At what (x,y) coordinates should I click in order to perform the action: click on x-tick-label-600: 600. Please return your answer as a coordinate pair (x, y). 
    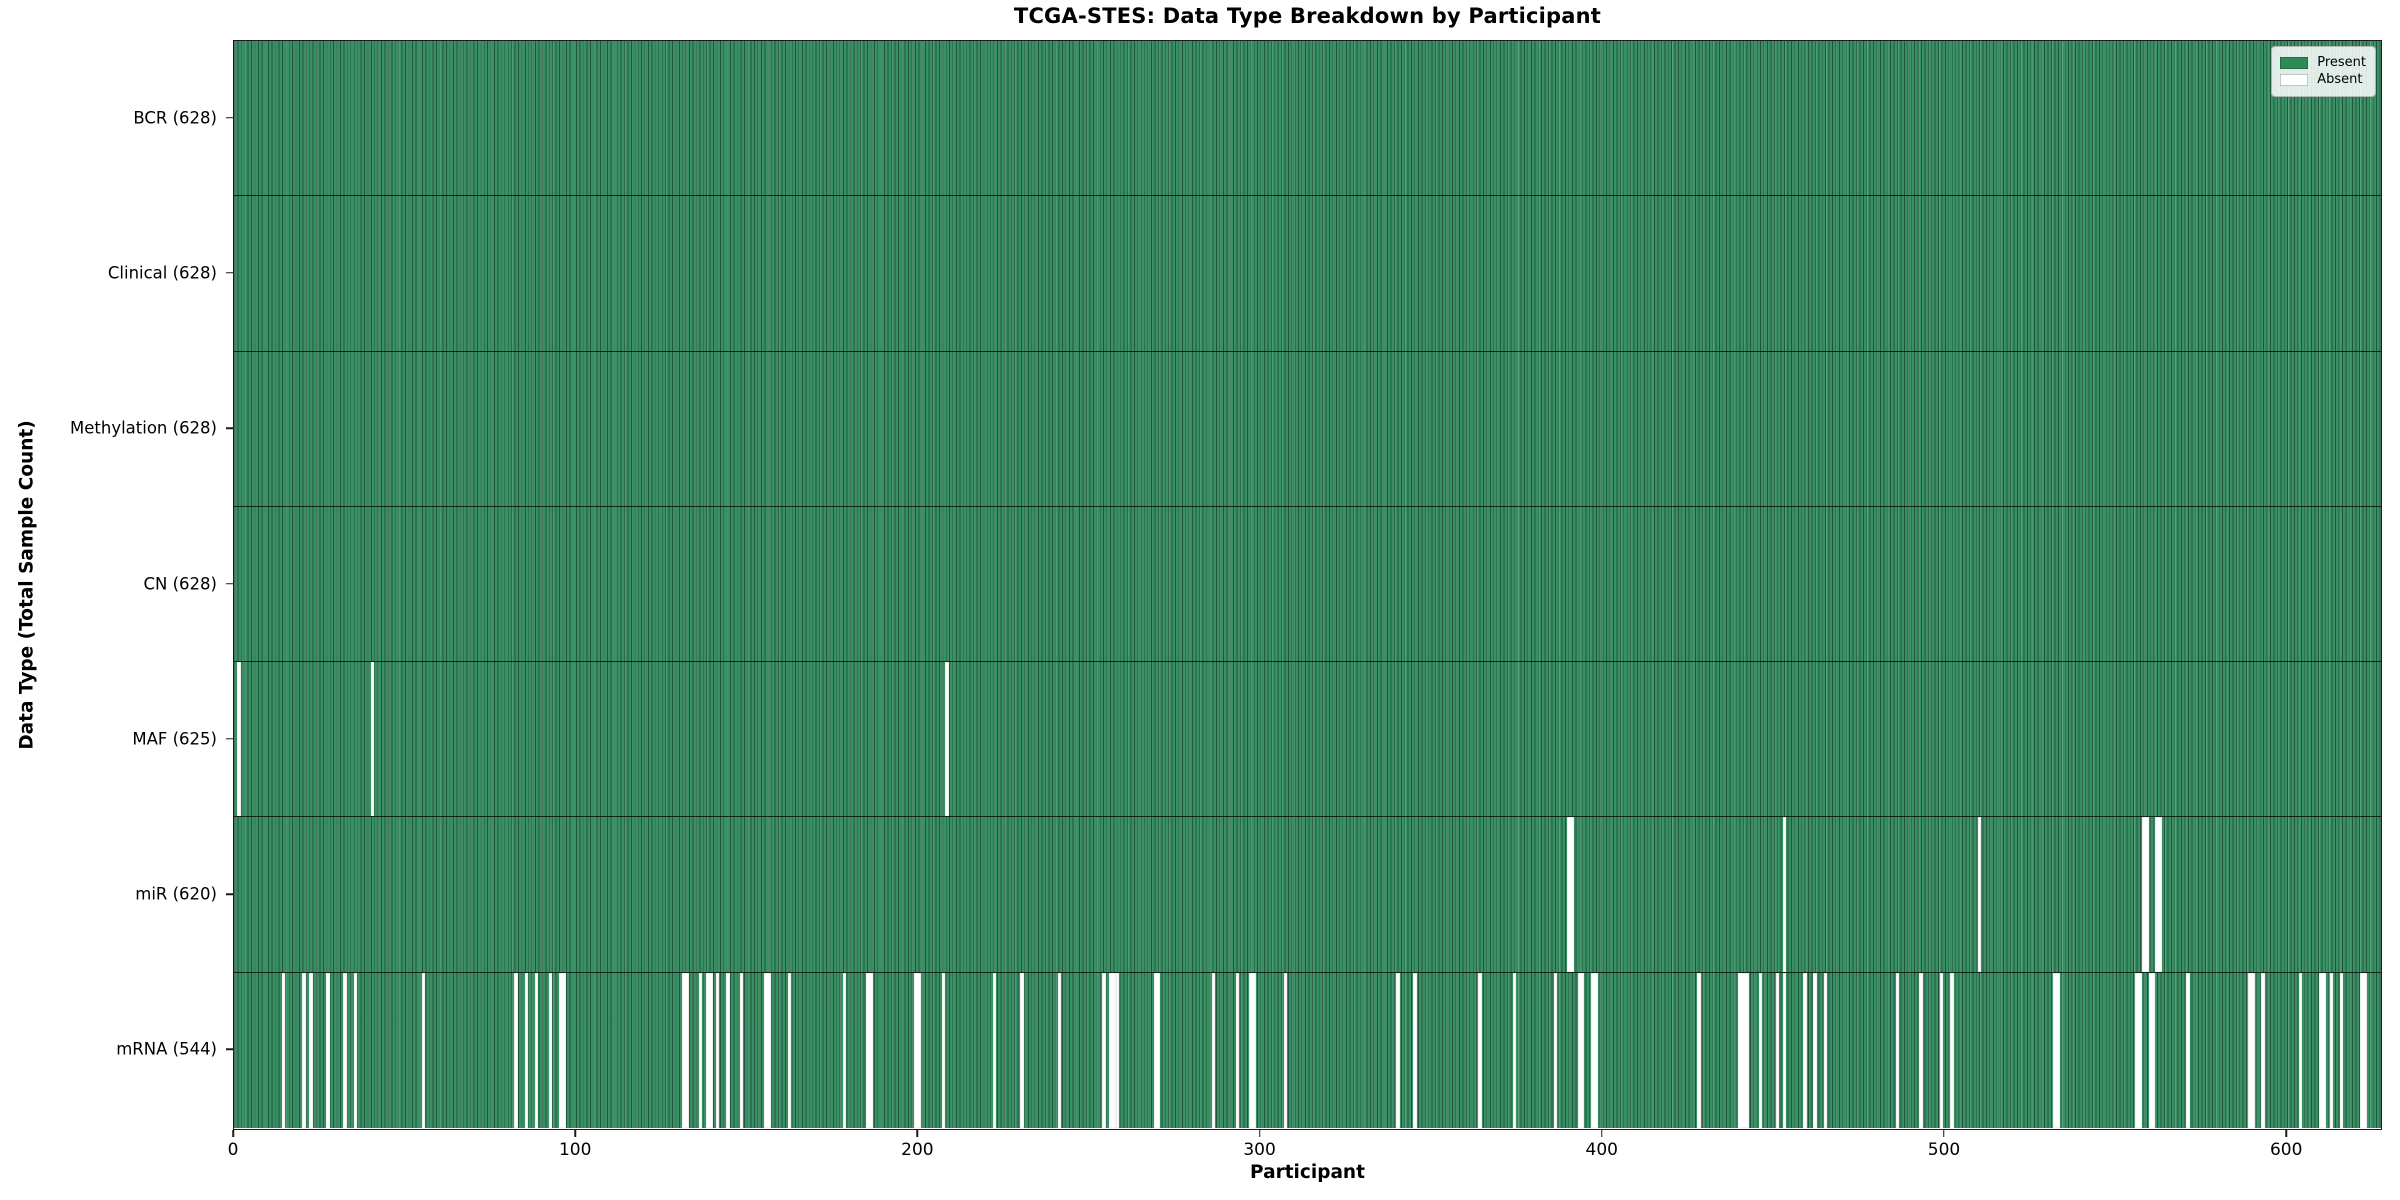
    Looking at the image, I should click on (2286, 1150).